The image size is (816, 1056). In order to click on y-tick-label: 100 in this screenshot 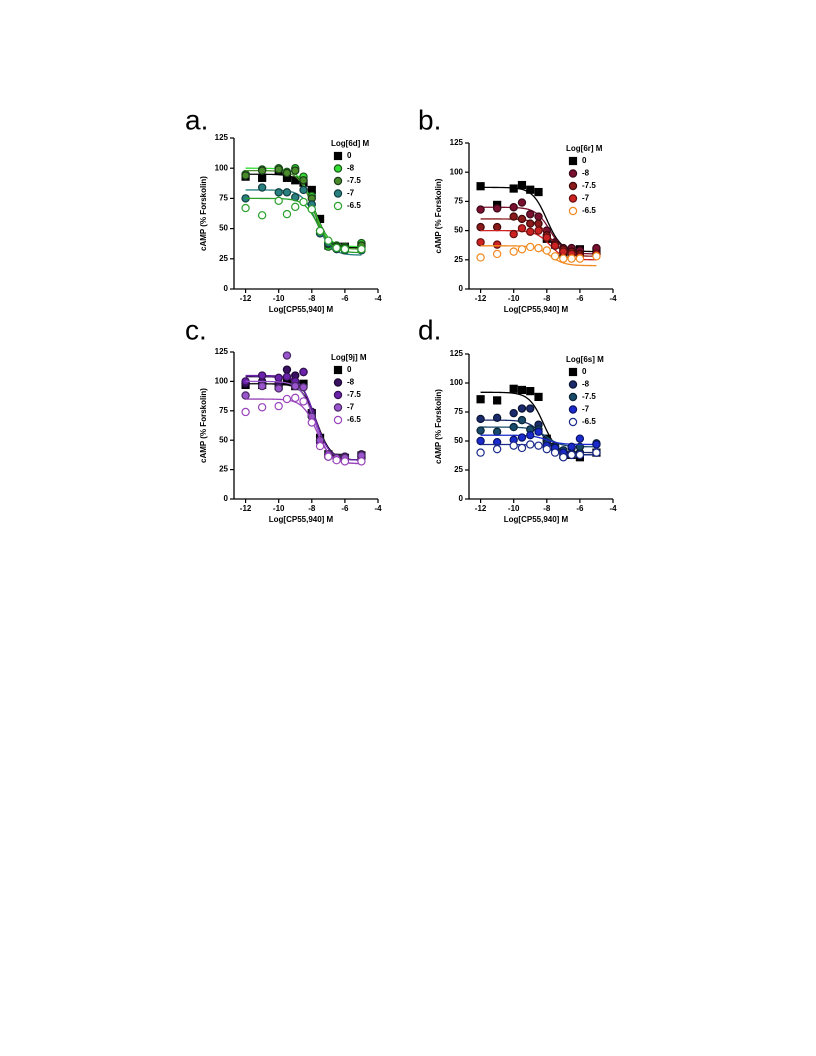, I will do `click(222, 167)`.